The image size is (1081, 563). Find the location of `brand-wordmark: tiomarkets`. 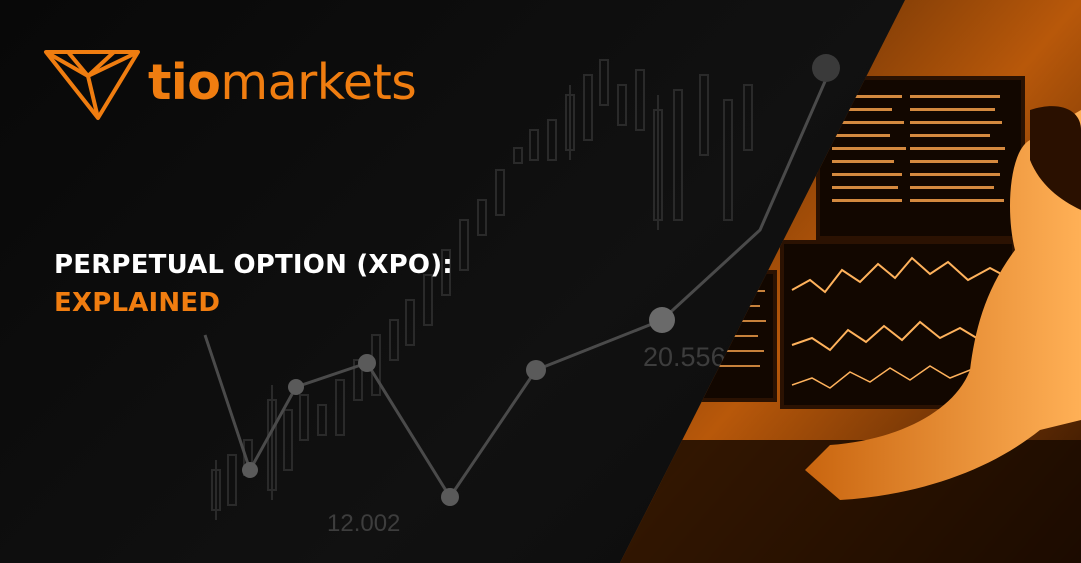

brand-wordmark: tiomarkets is located at coordinates (282, 82).